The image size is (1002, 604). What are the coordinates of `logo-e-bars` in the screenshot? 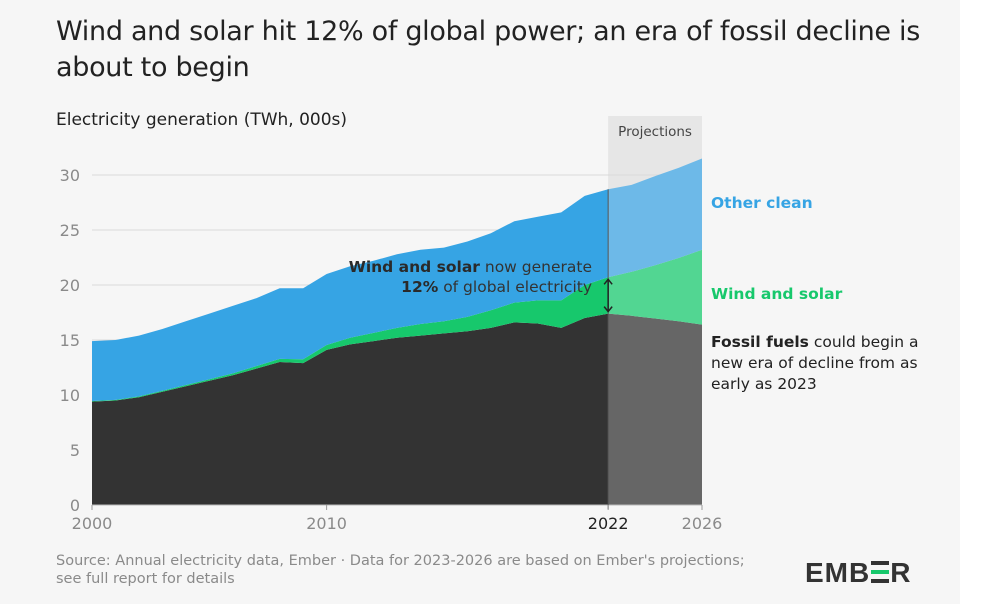 It's located at (880, 572).